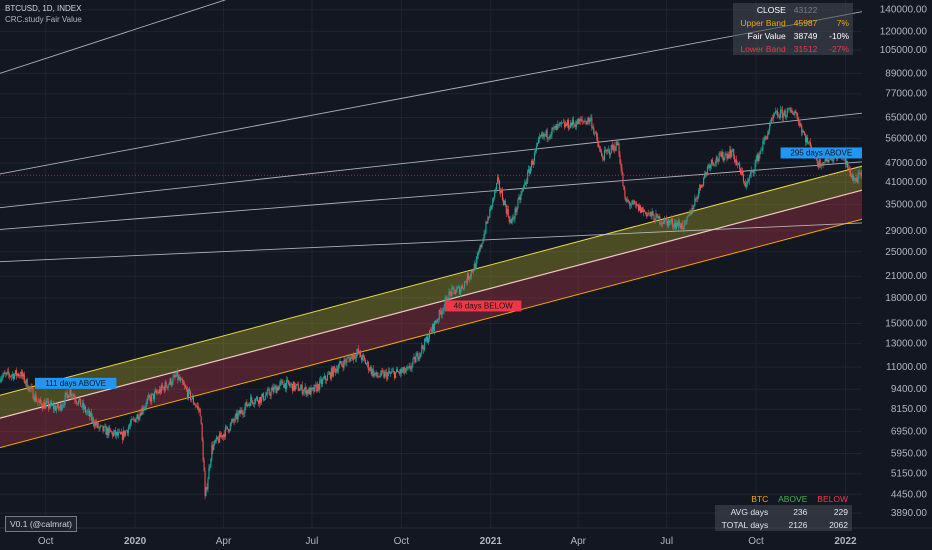 This screenshot has width=932, height=550. I want to click on total-days-label: TOTAL days, so click(744, 524).